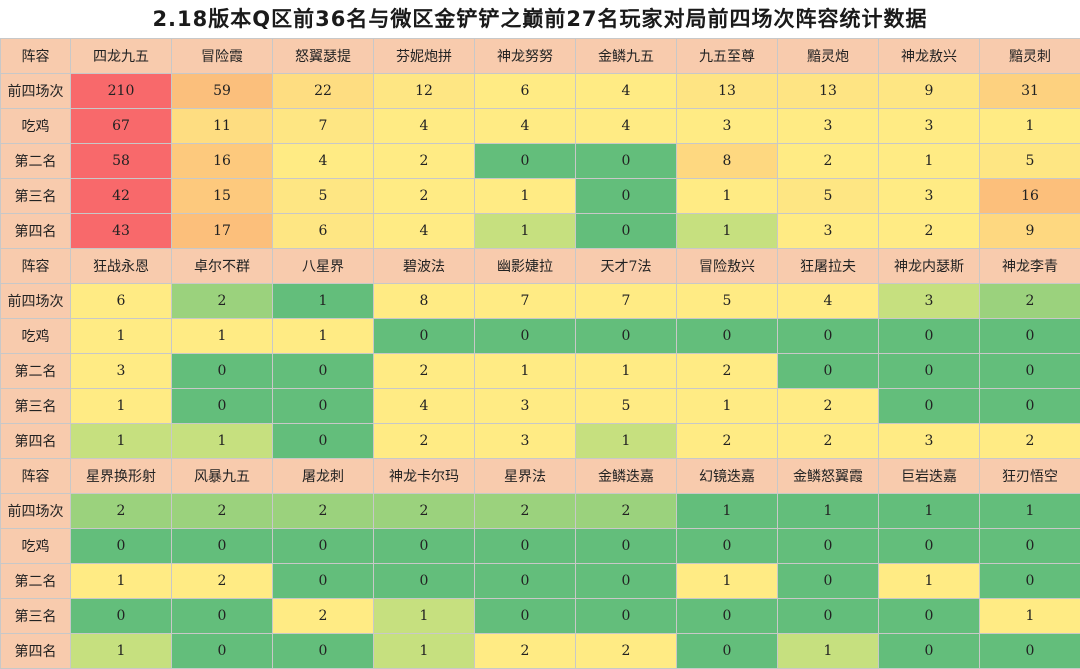 The height and width of the screenshot is (669, 1080). I want to click on data-cell: 6, so click(323, 231).